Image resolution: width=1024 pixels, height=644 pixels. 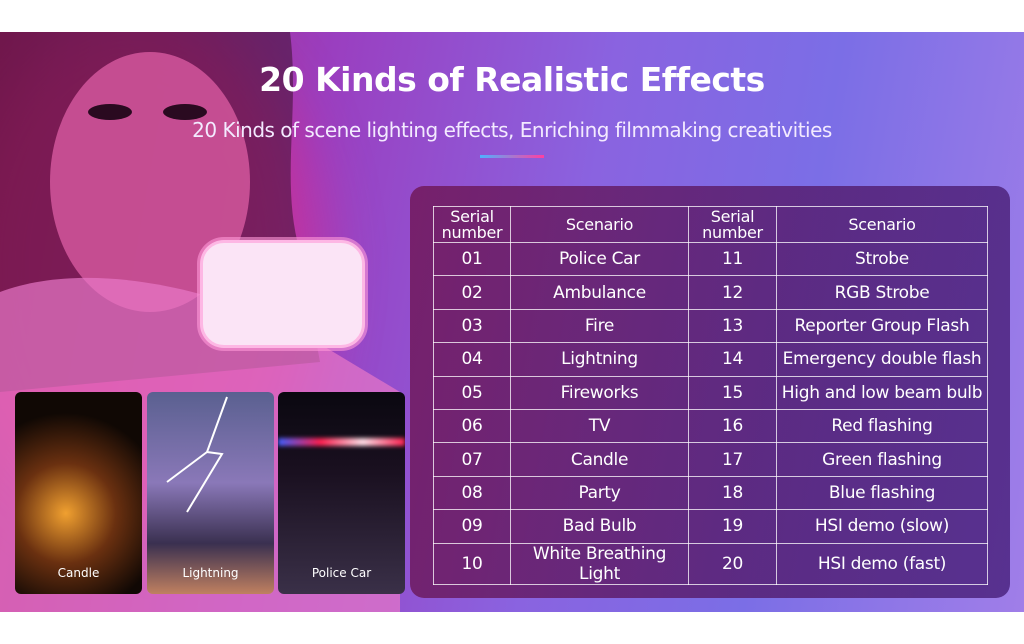 What do you see at coordinates (882, 392) in the screenshot?
I see `scenario-cell: High and low beam bulb` at bounding box center [882, 392].